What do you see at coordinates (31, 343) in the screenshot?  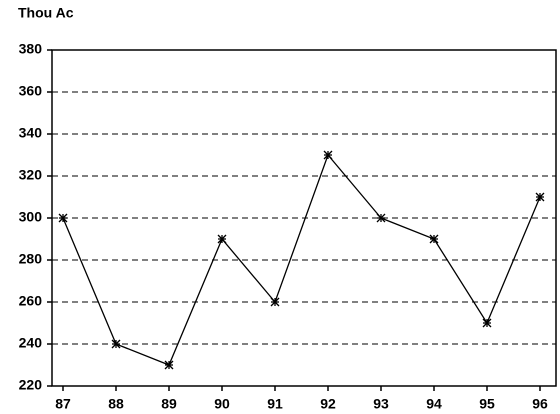 I see `y-tick-label: 240` at bounding box center [31, 343].